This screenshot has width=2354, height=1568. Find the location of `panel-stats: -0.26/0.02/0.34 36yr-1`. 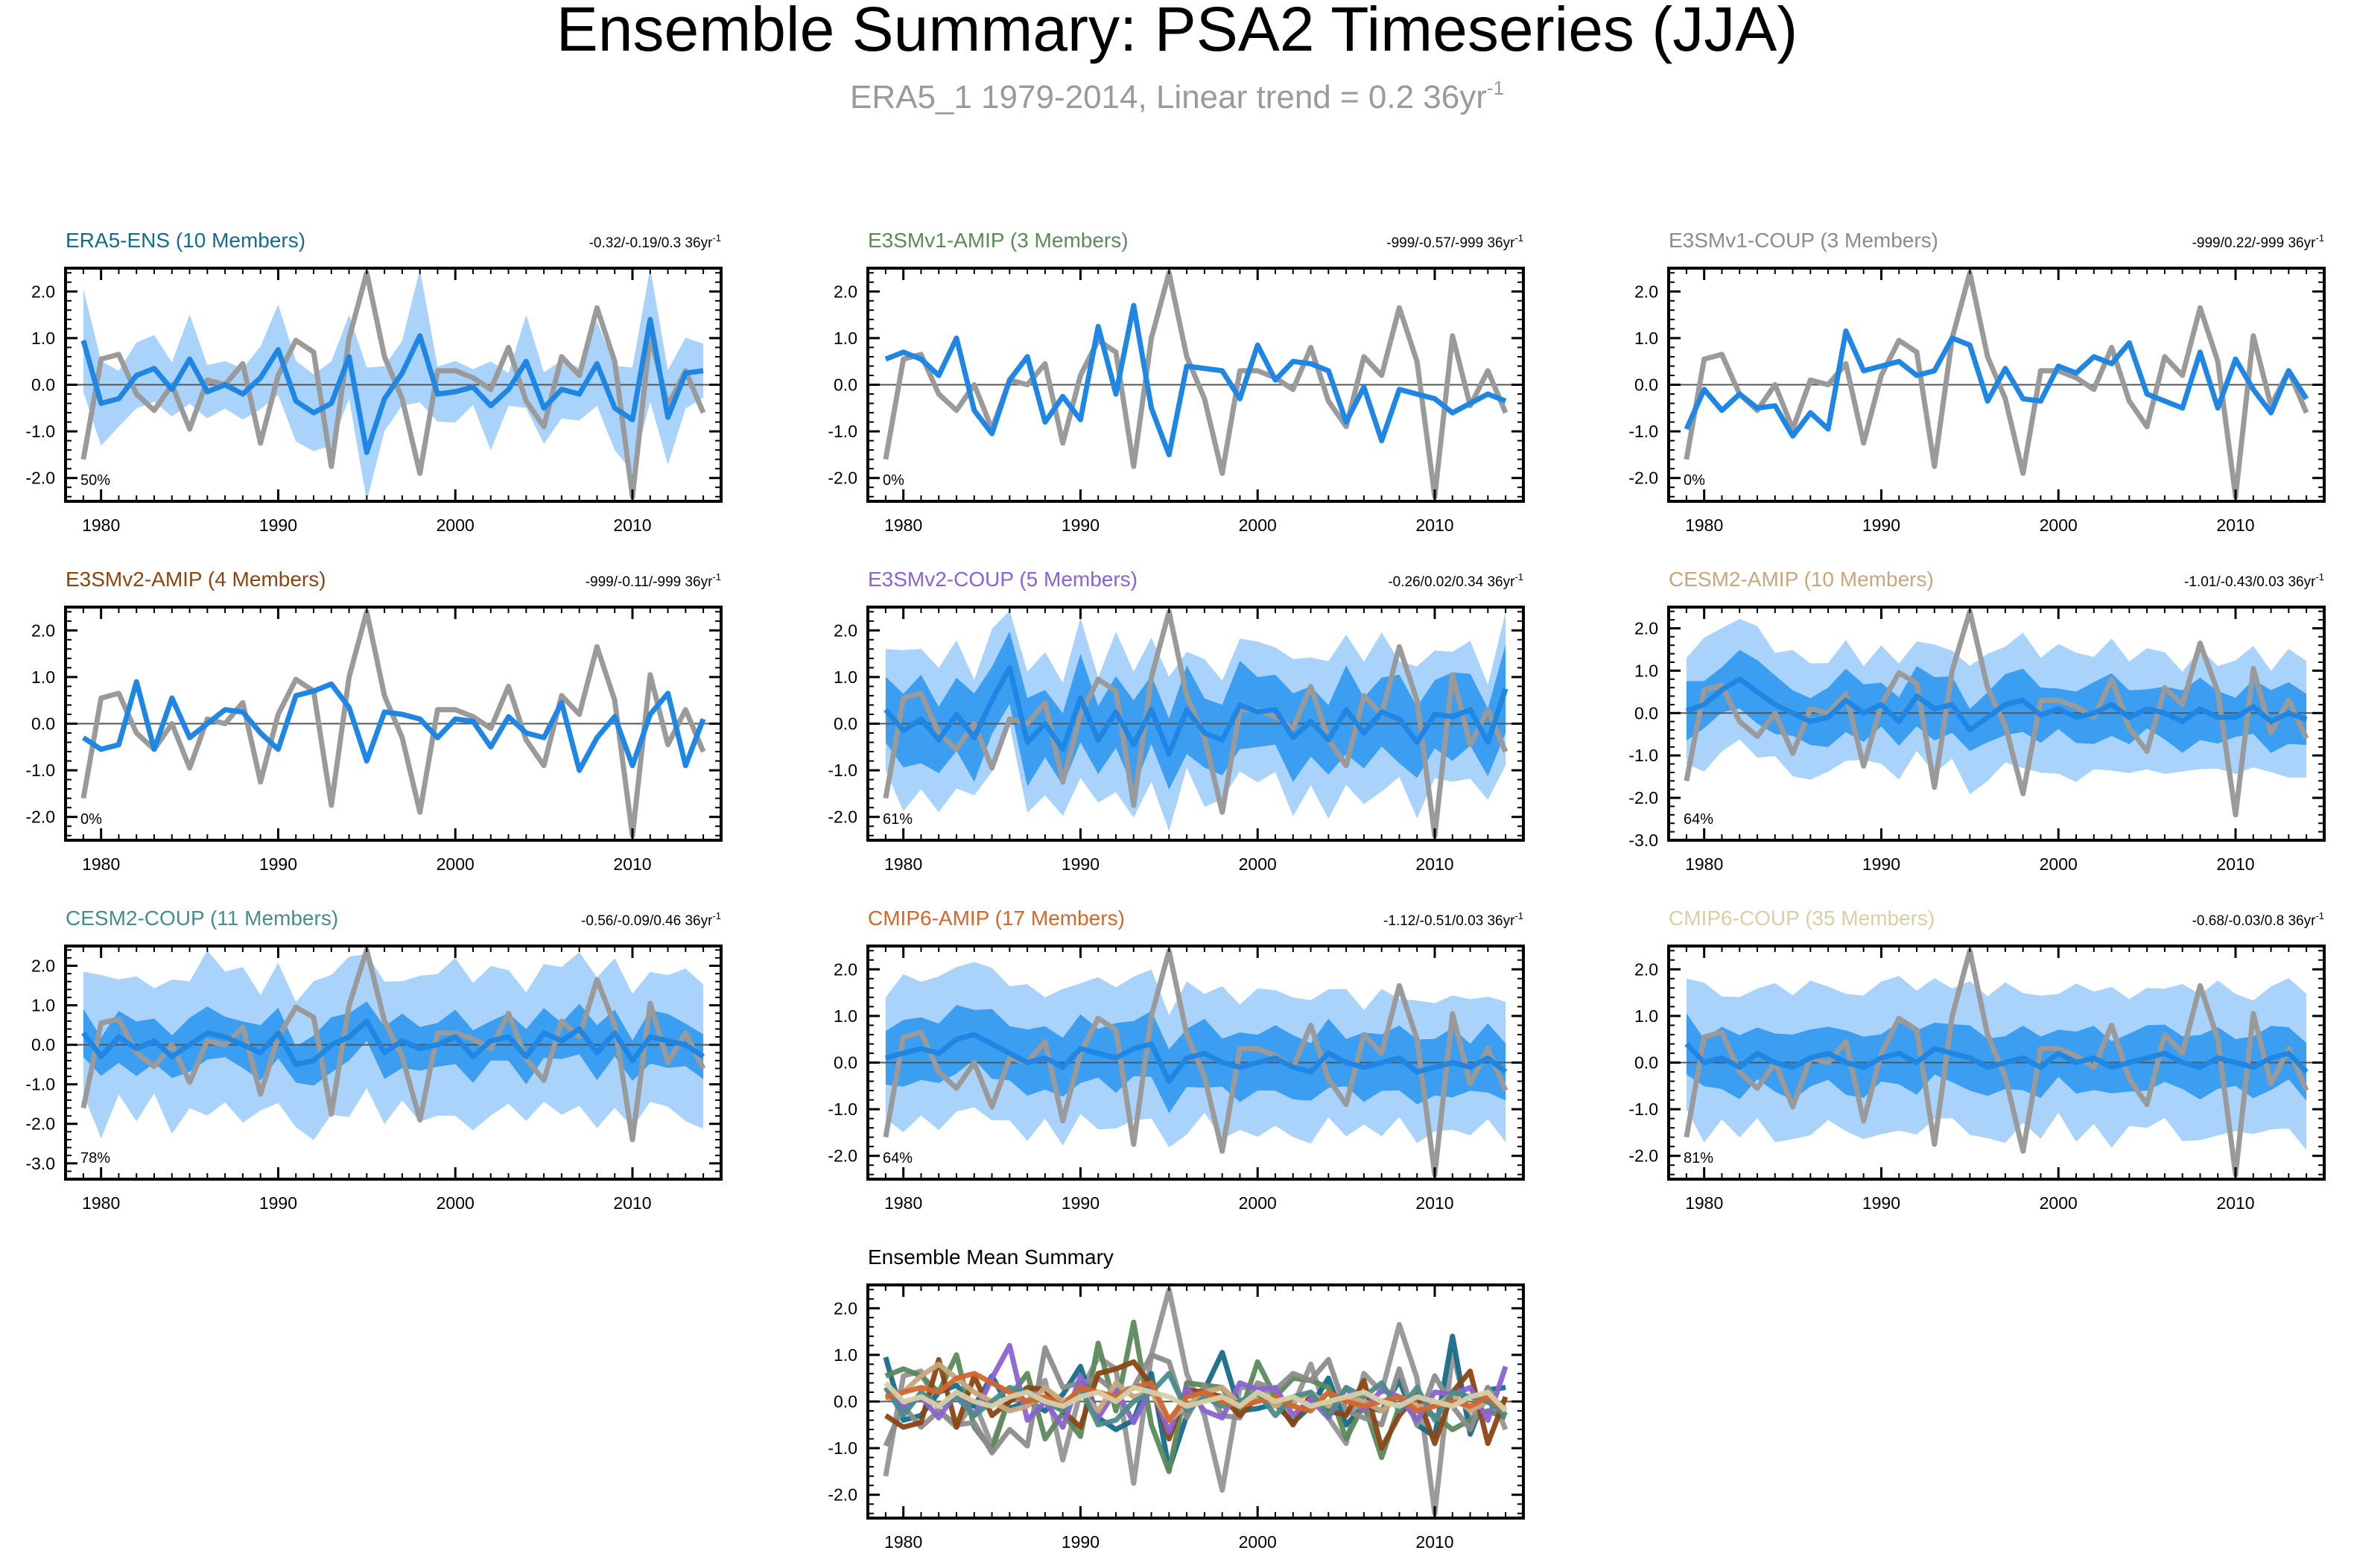

panel-stats: -0.26/0.02/0.34 36yr-1 is located at coordinates (1455, 580).